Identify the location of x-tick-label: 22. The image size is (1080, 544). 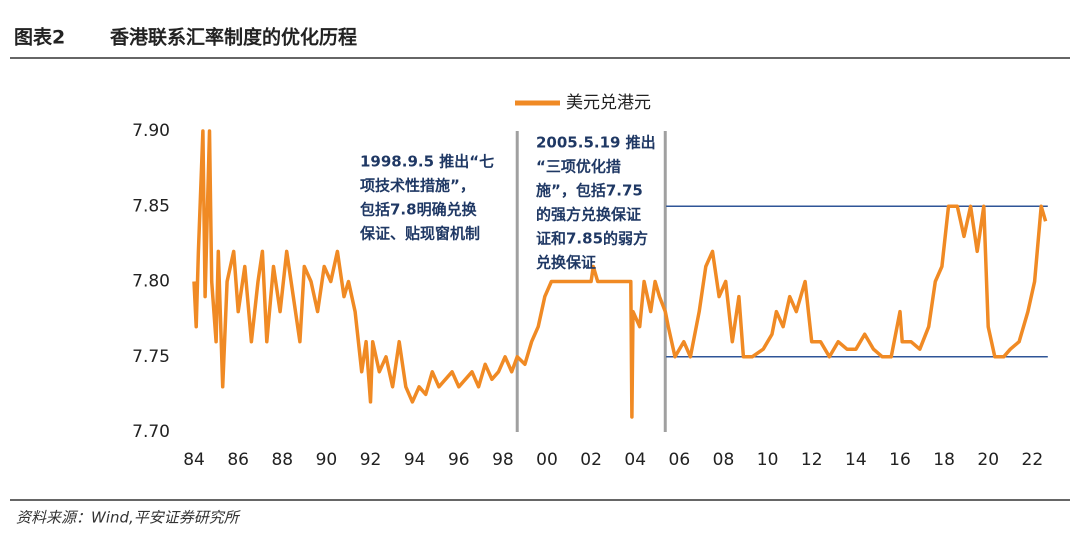
(1033, 460).